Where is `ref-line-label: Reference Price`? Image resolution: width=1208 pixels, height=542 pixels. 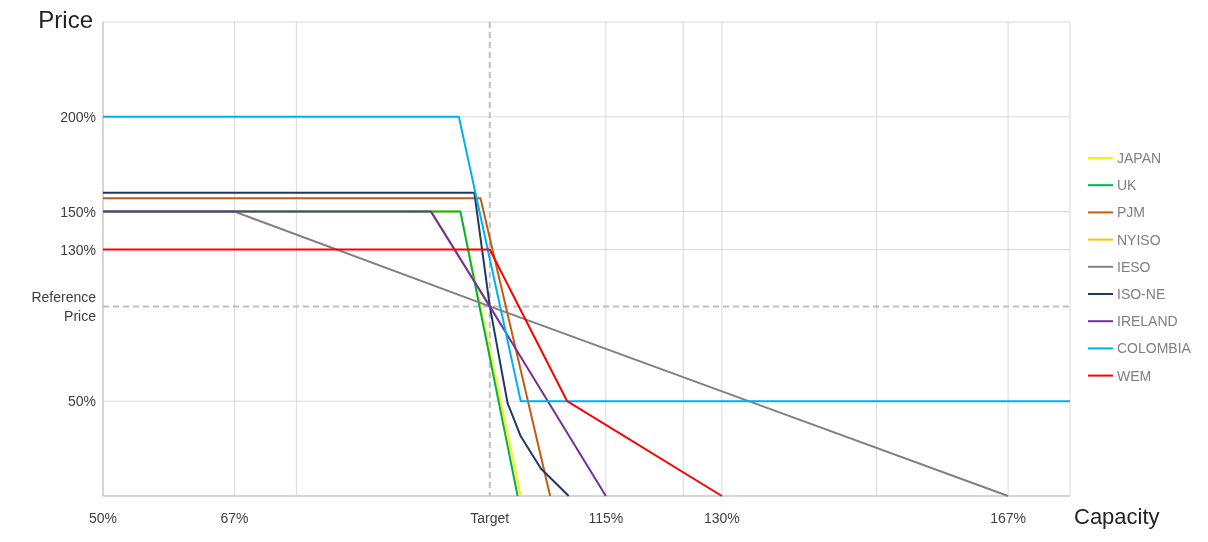
ref-line-label: Reference Price is located at coordinates (64, 306).